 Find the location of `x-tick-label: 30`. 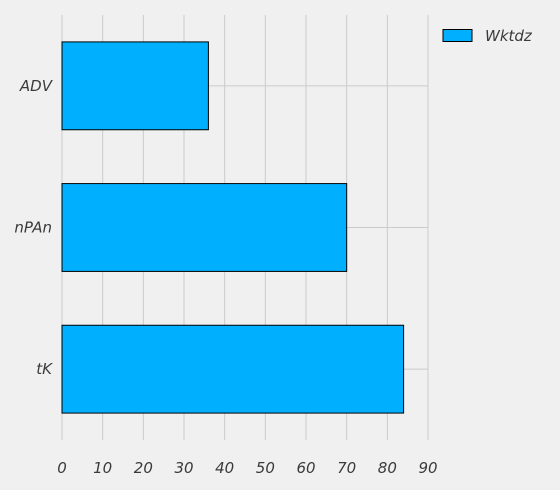

x-tick-label: 30 is located at coordinates (183, 468).